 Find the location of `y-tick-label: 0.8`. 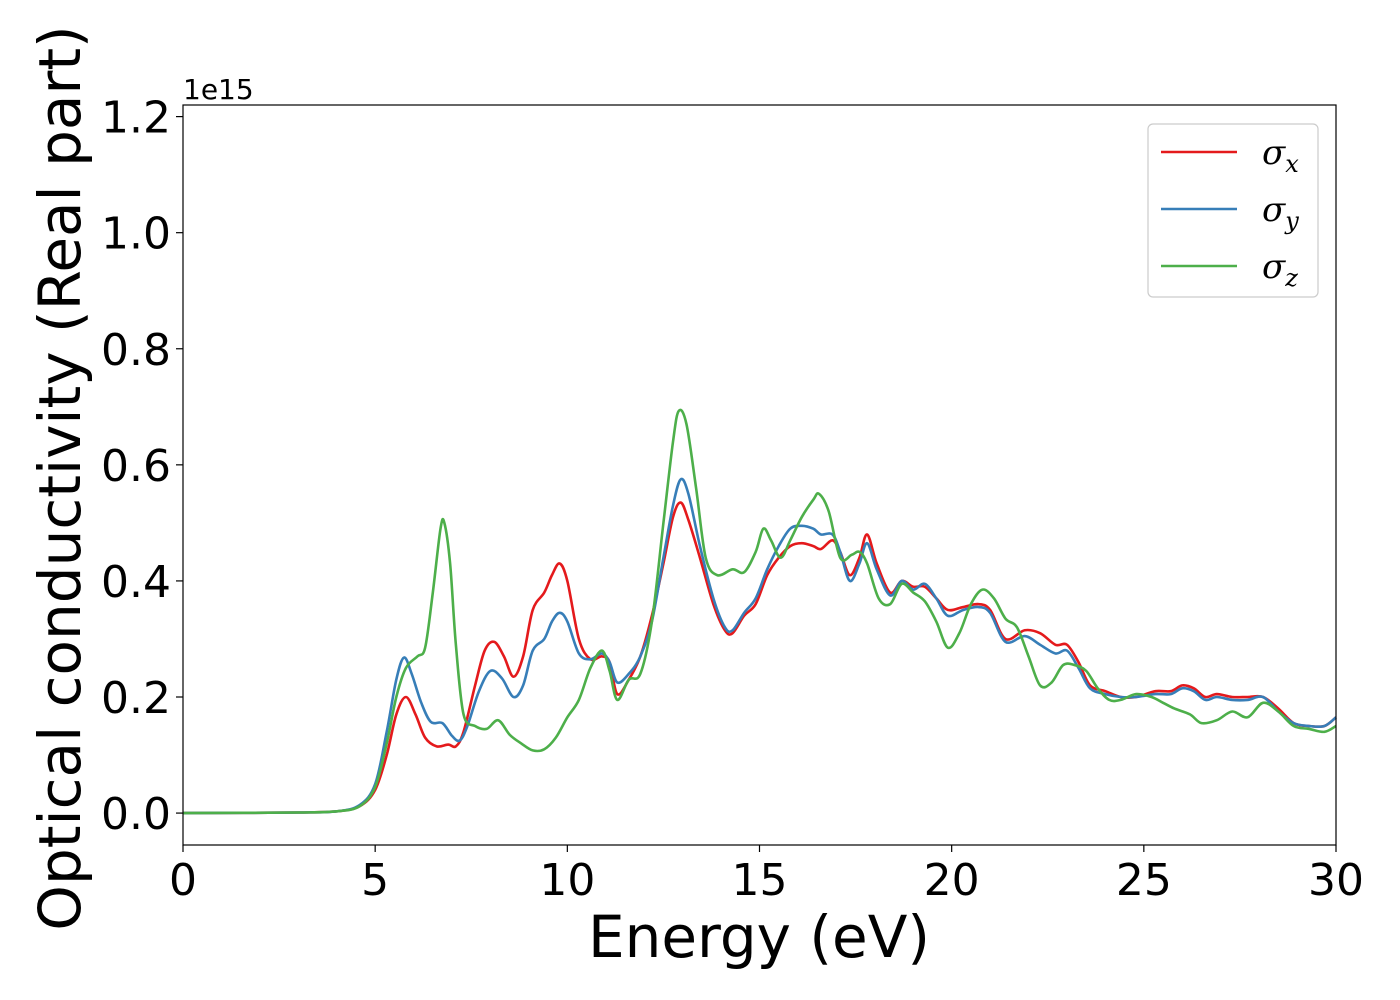

y-tick-label: 0.8 is located at coordinates (136, 350).